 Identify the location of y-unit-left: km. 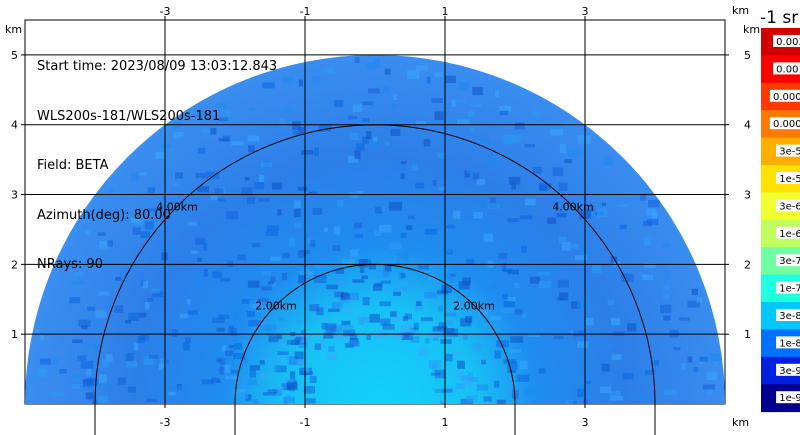
(13, 29).